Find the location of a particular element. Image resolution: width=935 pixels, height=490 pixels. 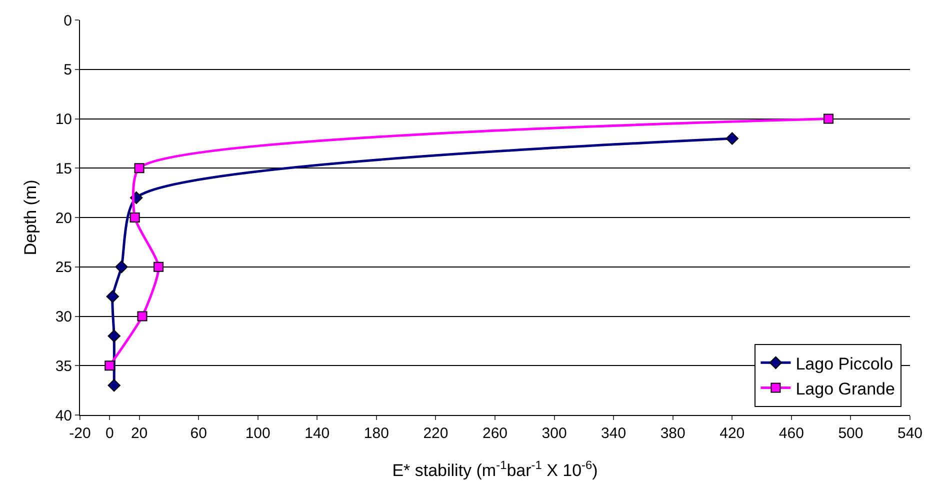

x-tick-label: 300 is located at coordinates (554, 433).